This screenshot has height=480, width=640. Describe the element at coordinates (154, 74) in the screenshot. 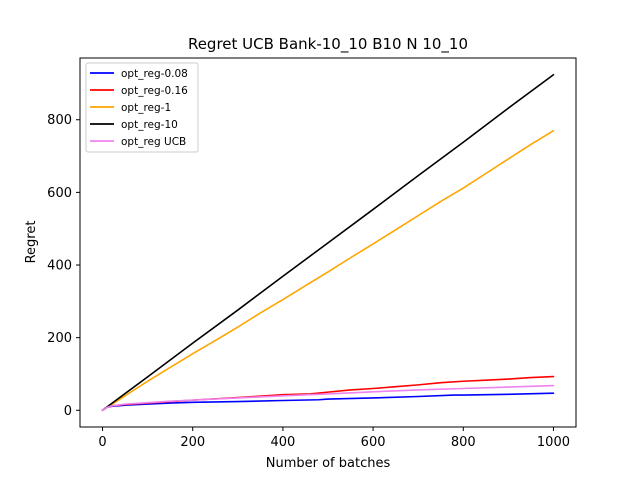

I see `legend-label-0: opt_reg-0.08` at that location.